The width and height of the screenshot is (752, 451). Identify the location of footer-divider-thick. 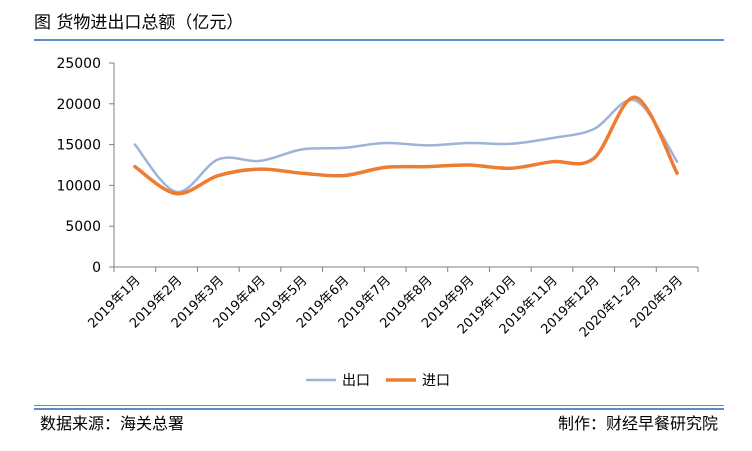
(379, 409).